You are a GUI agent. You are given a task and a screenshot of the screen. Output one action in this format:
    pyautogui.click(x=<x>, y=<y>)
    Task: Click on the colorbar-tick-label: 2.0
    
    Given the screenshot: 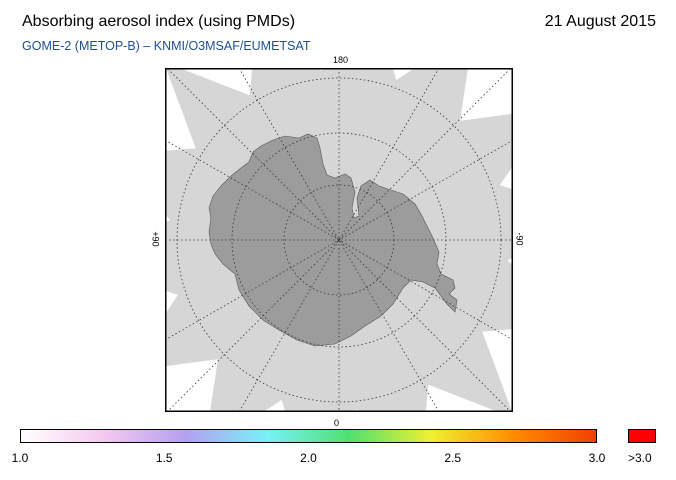 What is the action you would take?
    pyautogui.click(x=308, y=458)
    